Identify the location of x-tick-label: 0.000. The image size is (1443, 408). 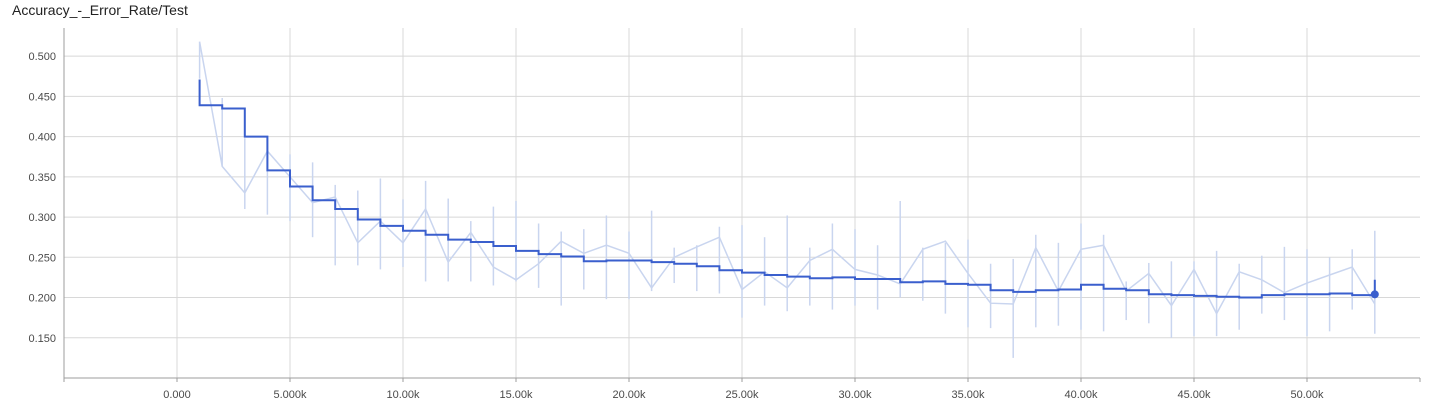
(177, 395).